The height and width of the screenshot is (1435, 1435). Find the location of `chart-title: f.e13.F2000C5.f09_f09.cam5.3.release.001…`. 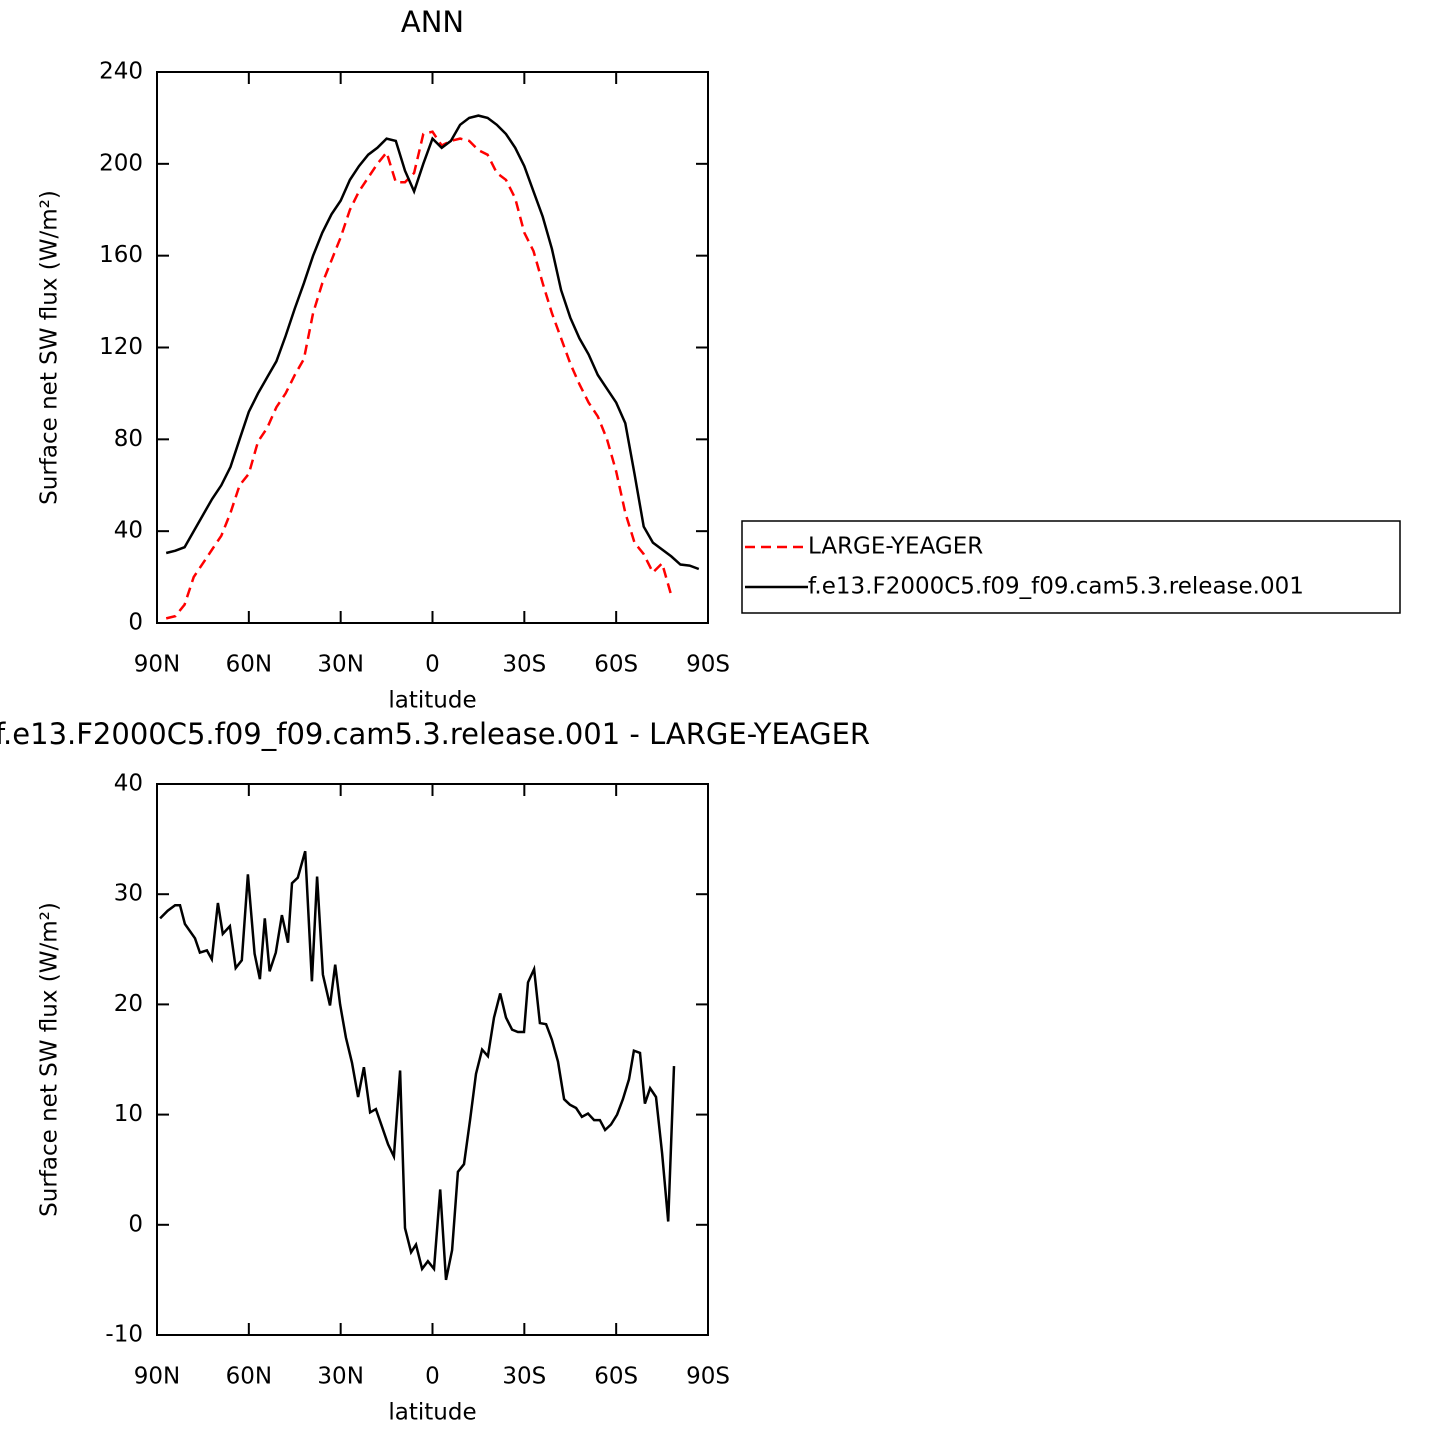

chart-title: f.e13.F2000C5.f09_f09.cam5.3.release.001… is located at coordinates (435, 734).